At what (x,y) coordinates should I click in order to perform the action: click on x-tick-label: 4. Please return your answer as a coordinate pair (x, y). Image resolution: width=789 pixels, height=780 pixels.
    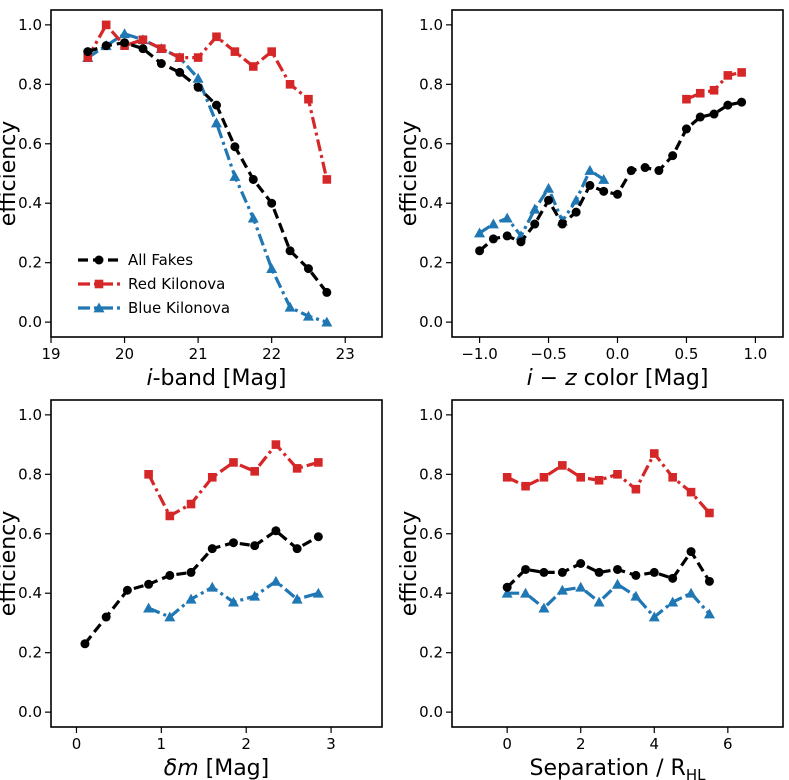
    Looking at the image, I should click on (655, 744).